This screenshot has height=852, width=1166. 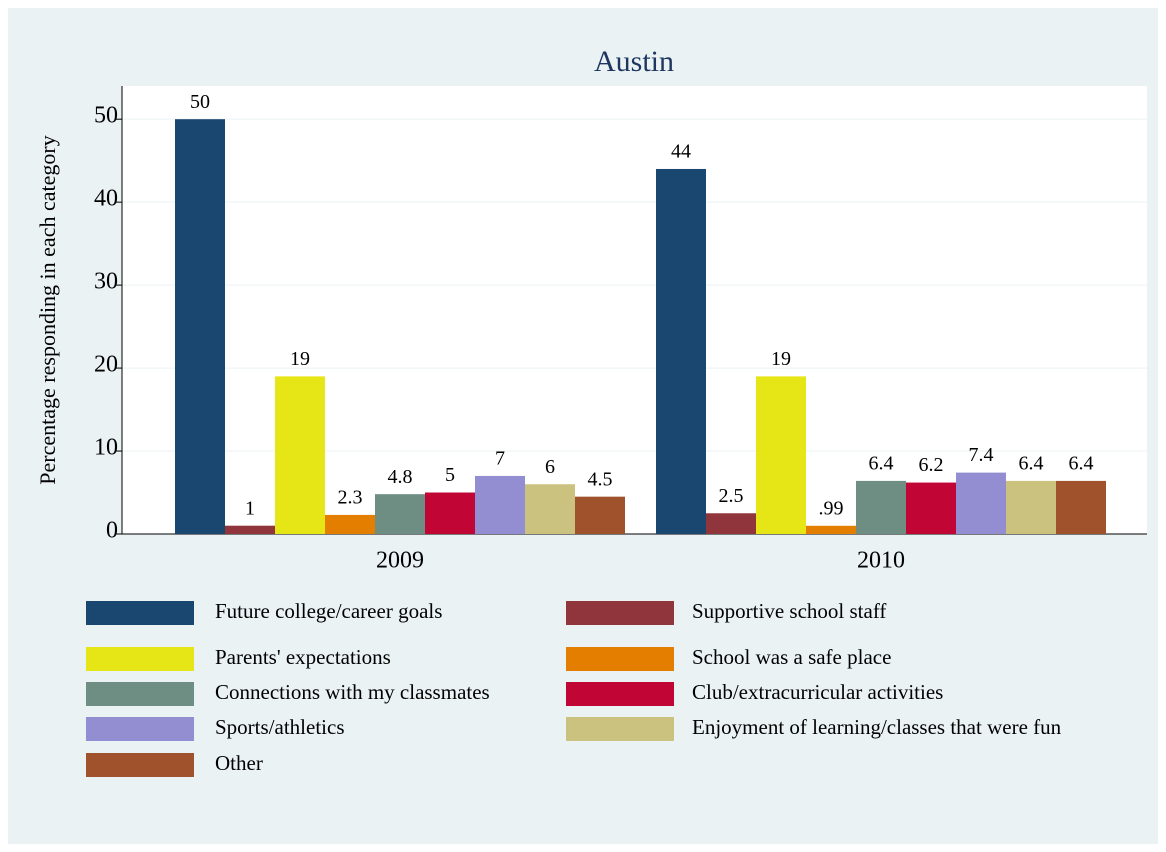 I want to click on legend-label: Parents' expectations, so click(x=303, y=657).